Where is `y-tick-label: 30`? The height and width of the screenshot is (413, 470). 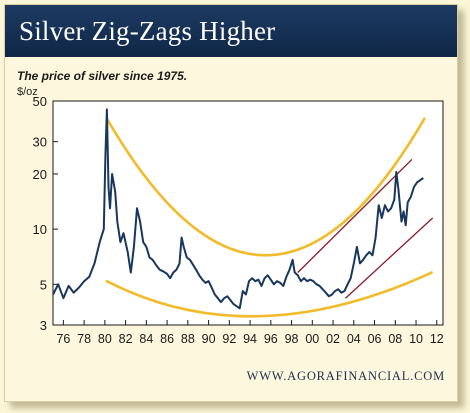 y-tick-label: 30 is located at coordinates (40, 142).